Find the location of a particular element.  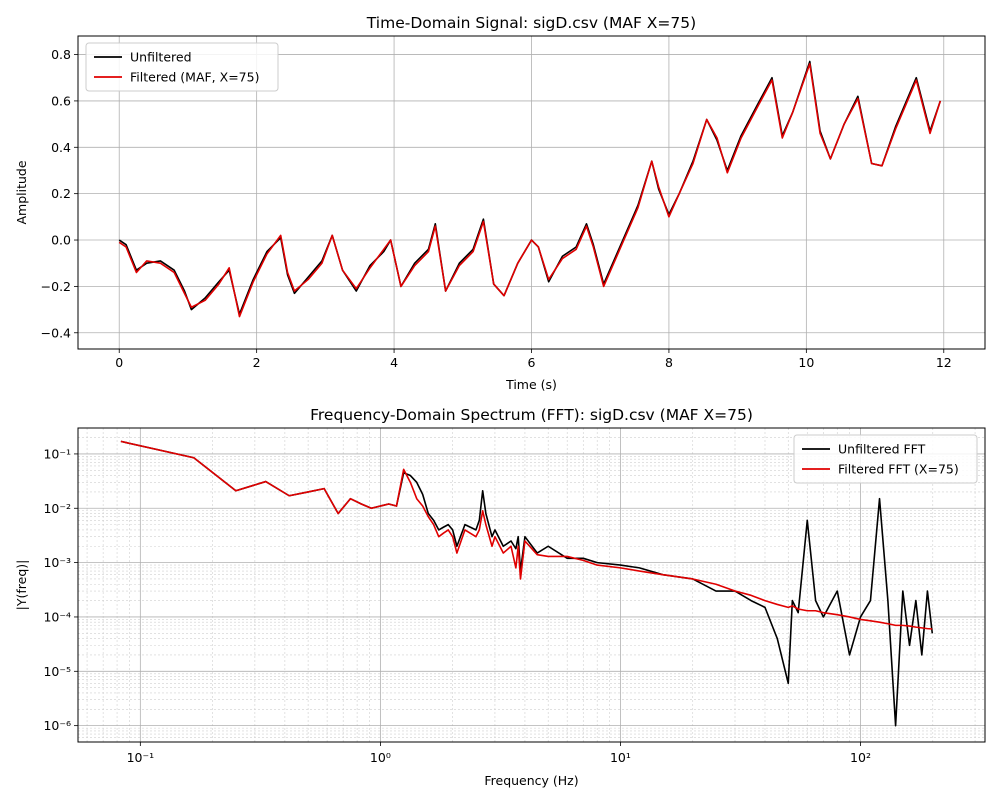

time-x-tick-label: 6 is located at coordinates (532, 362).